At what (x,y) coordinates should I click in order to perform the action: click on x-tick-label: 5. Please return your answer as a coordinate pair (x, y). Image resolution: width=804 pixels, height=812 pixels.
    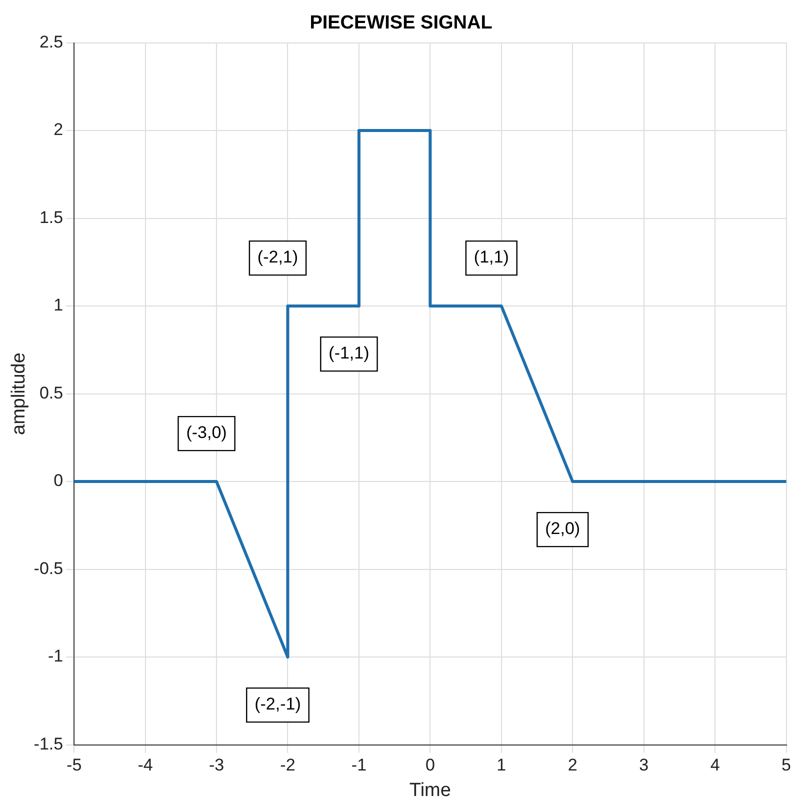
    Looking at the image, I should click on (787, 765).